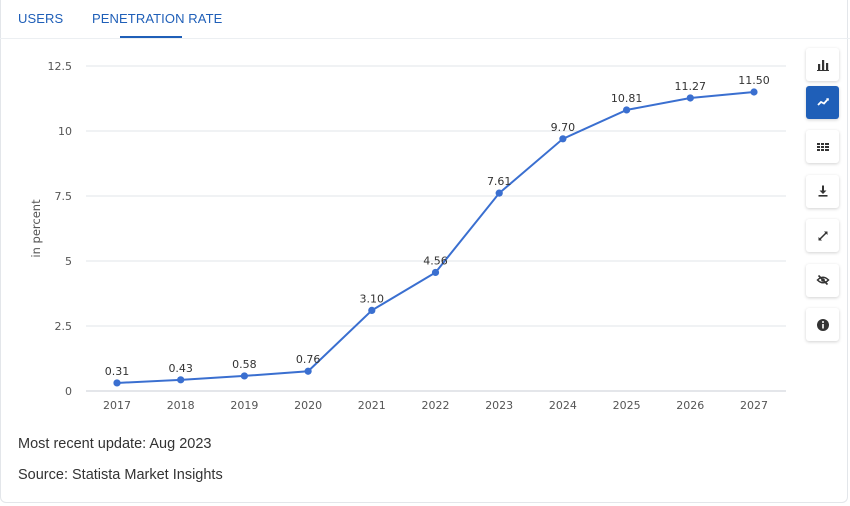 This screenshot has width=850, height=506. I want to click on info-button, so click(822, 324).